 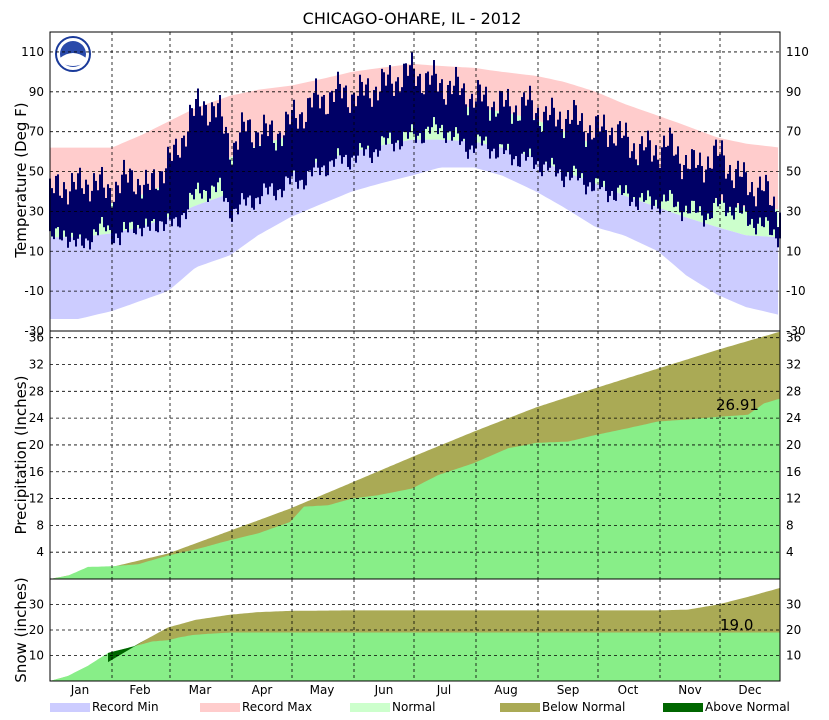 I want to click on noaa-logo-icon, so click(x=73, y=54).